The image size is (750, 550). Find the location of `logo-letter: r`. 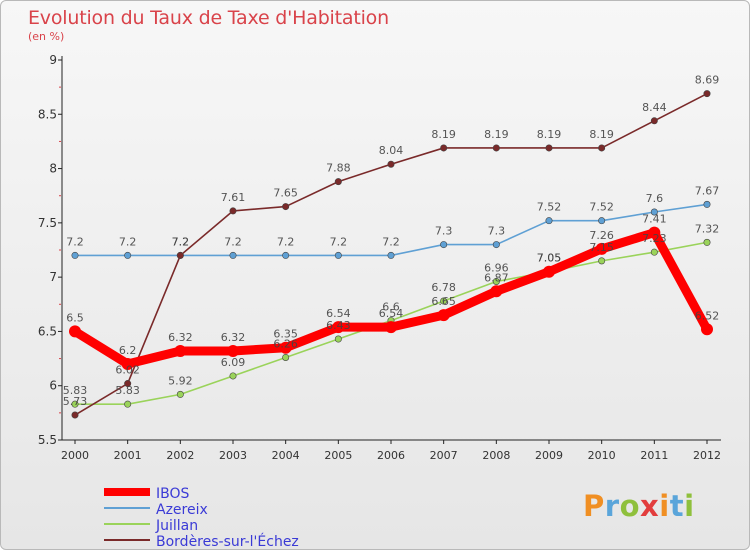

logo-letter: r is located at coordinates (612, 506).